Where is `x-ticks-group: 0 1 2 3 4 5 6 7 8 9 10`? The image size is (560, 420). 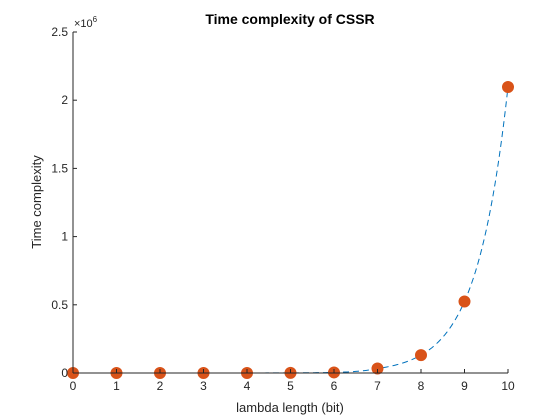 x-ticks-group: 0 1 2 3 4 5 6 7 8 9 10 is located at coordinates (292, 381).